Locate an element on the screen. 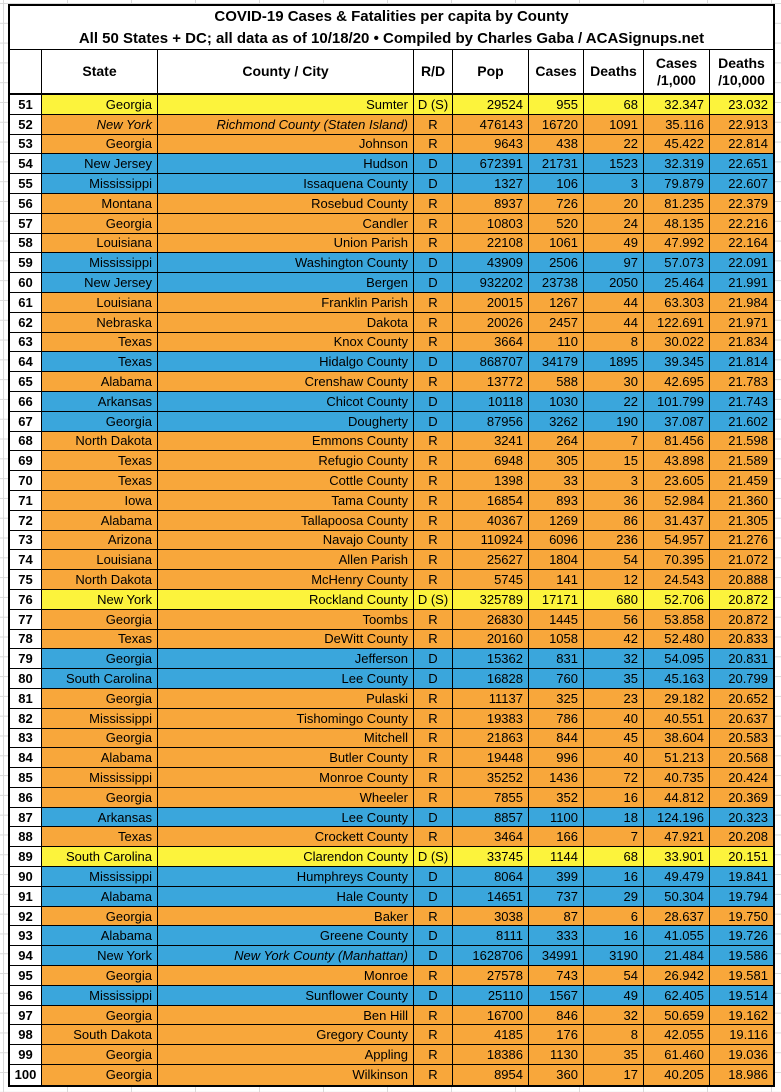  cell-rank: 71 is located at coordinates (26, 500).